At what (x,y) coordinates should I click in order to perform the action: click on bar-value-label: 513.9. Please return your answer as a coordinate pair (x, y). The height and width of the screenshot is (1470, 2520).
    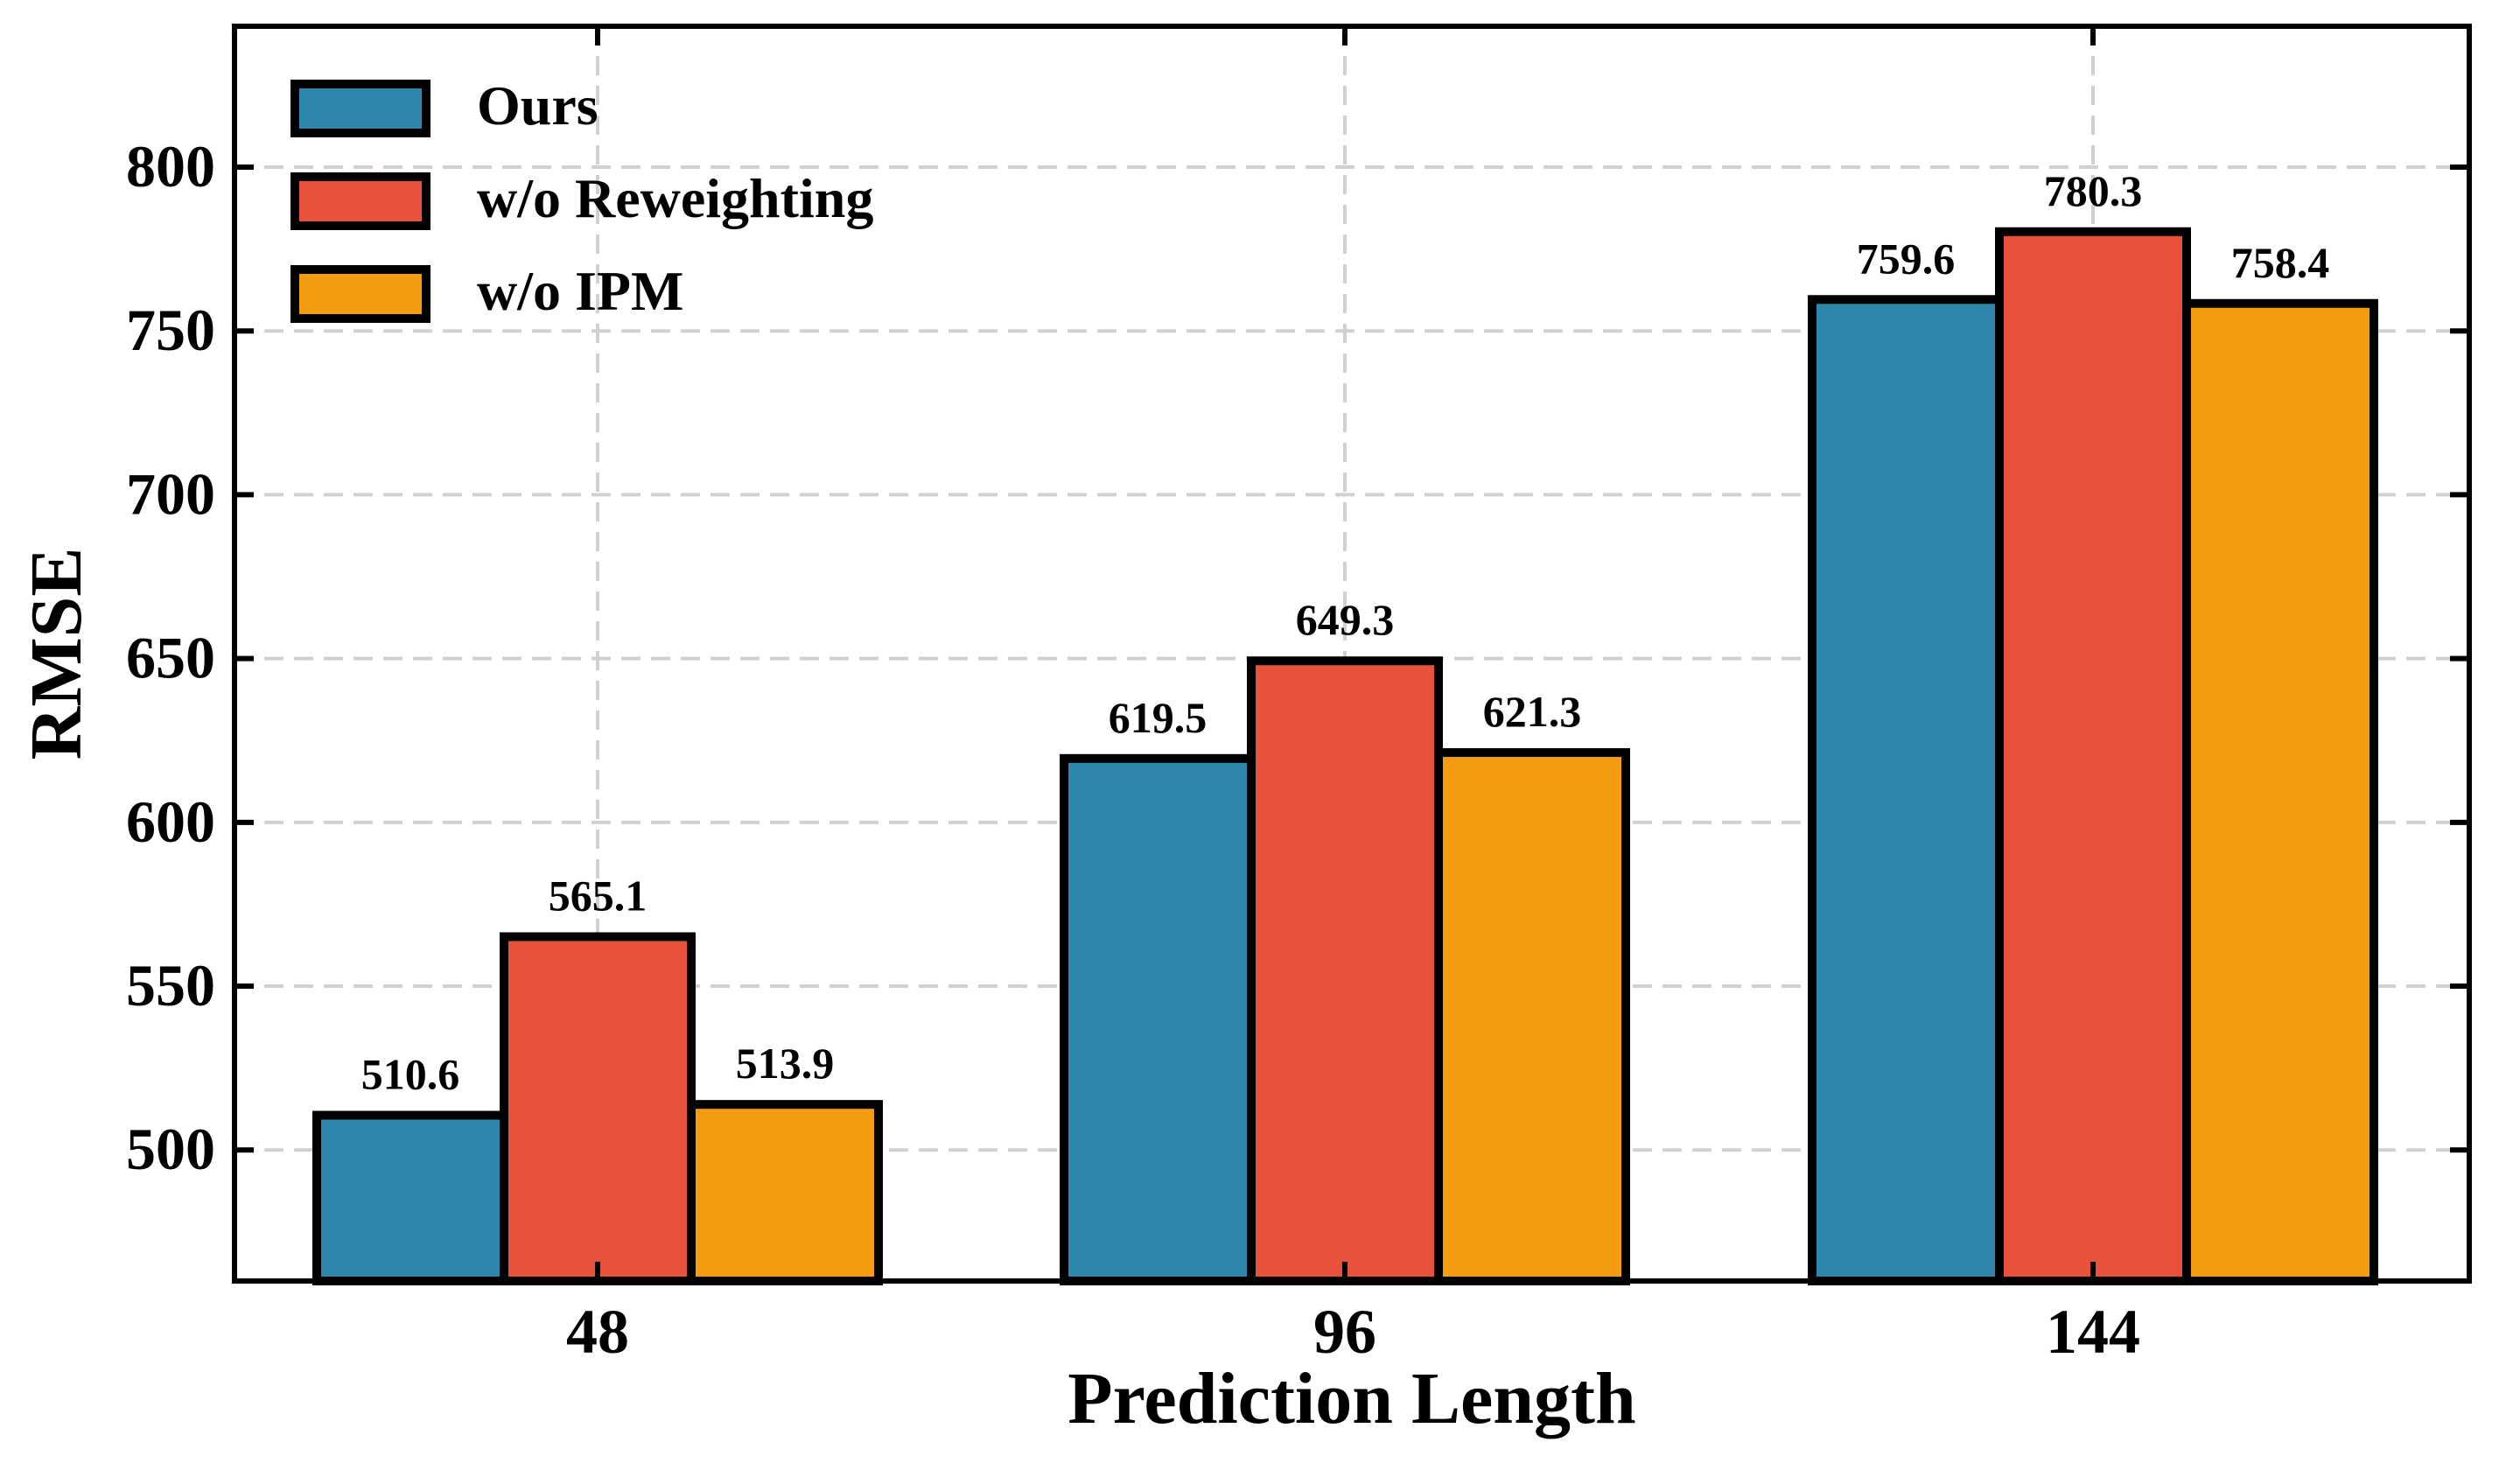
    Looking at the image, I should click on (785, 1063).